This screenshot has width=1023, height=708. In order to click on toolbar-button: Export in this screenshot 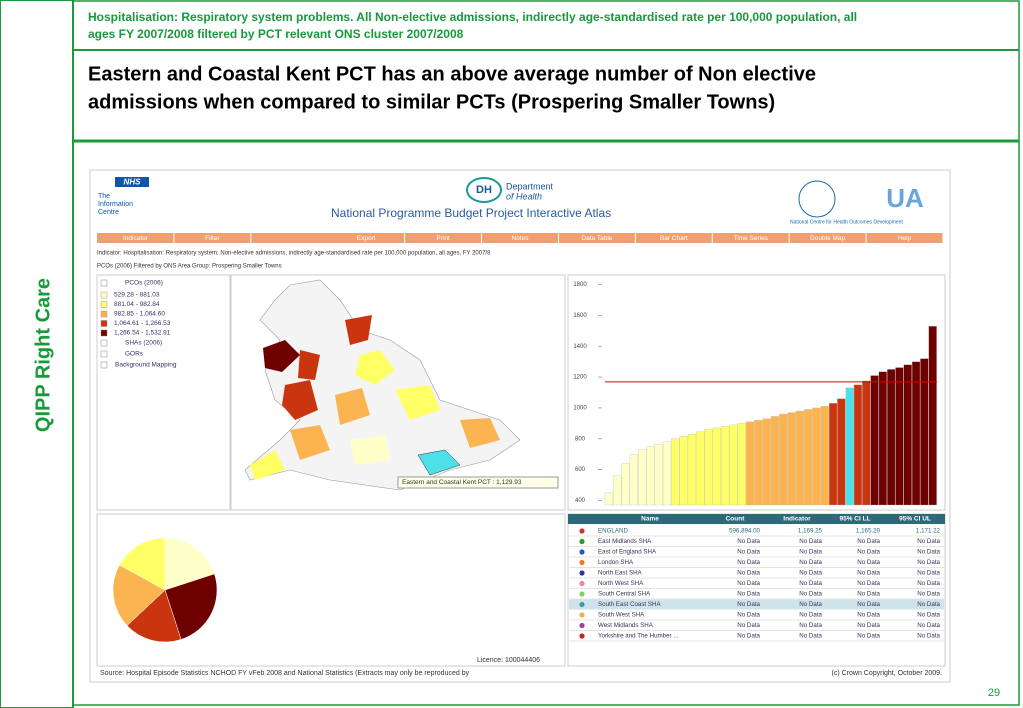, I will do `click(366, 238)`.